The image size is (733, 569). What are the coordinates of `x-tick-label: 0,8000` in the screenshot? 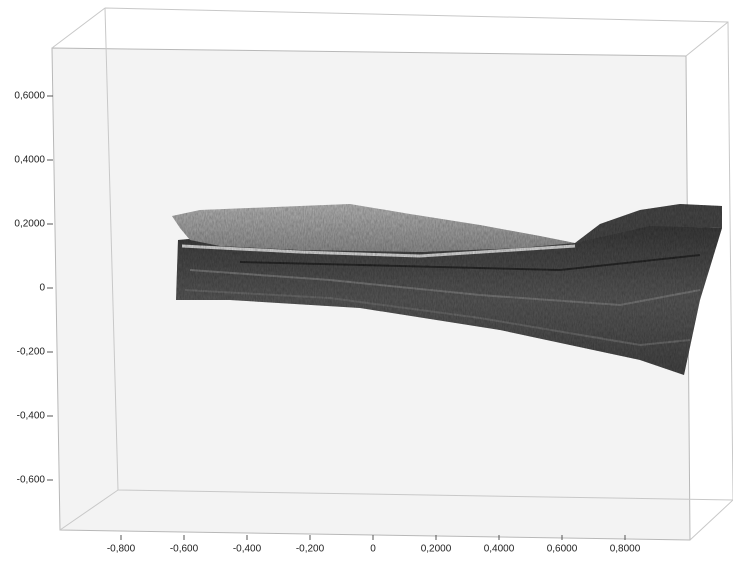 It's located at (625, 549).